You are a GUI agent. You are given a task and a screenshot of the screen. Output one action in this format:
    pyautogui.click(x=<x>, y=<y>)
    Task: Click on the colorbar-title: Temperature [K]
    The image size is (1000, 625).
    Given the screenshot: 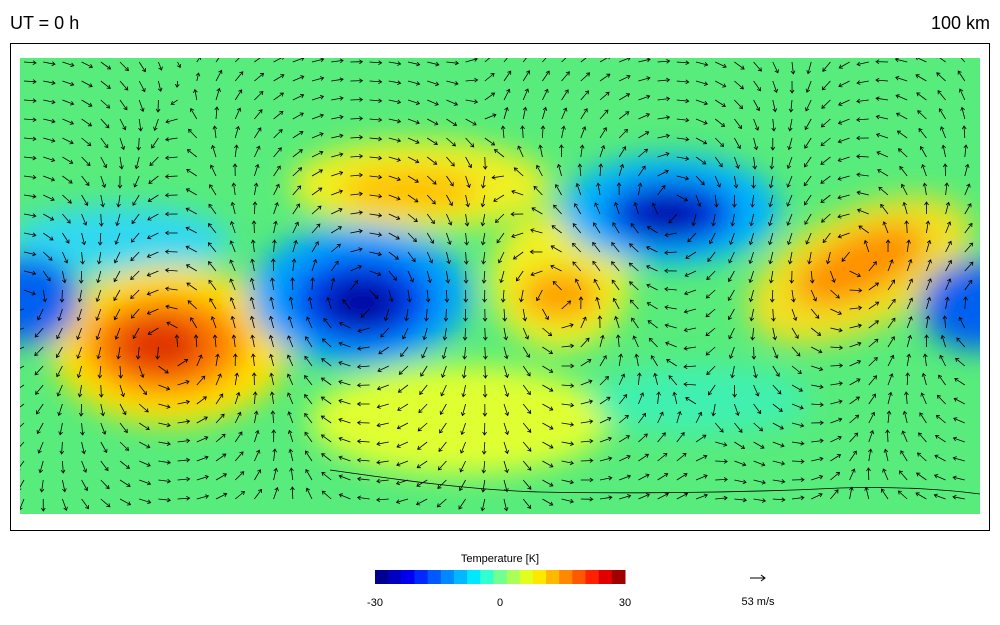 What is the action you would take?
    pyautogui.click(x=500, y=559)
    